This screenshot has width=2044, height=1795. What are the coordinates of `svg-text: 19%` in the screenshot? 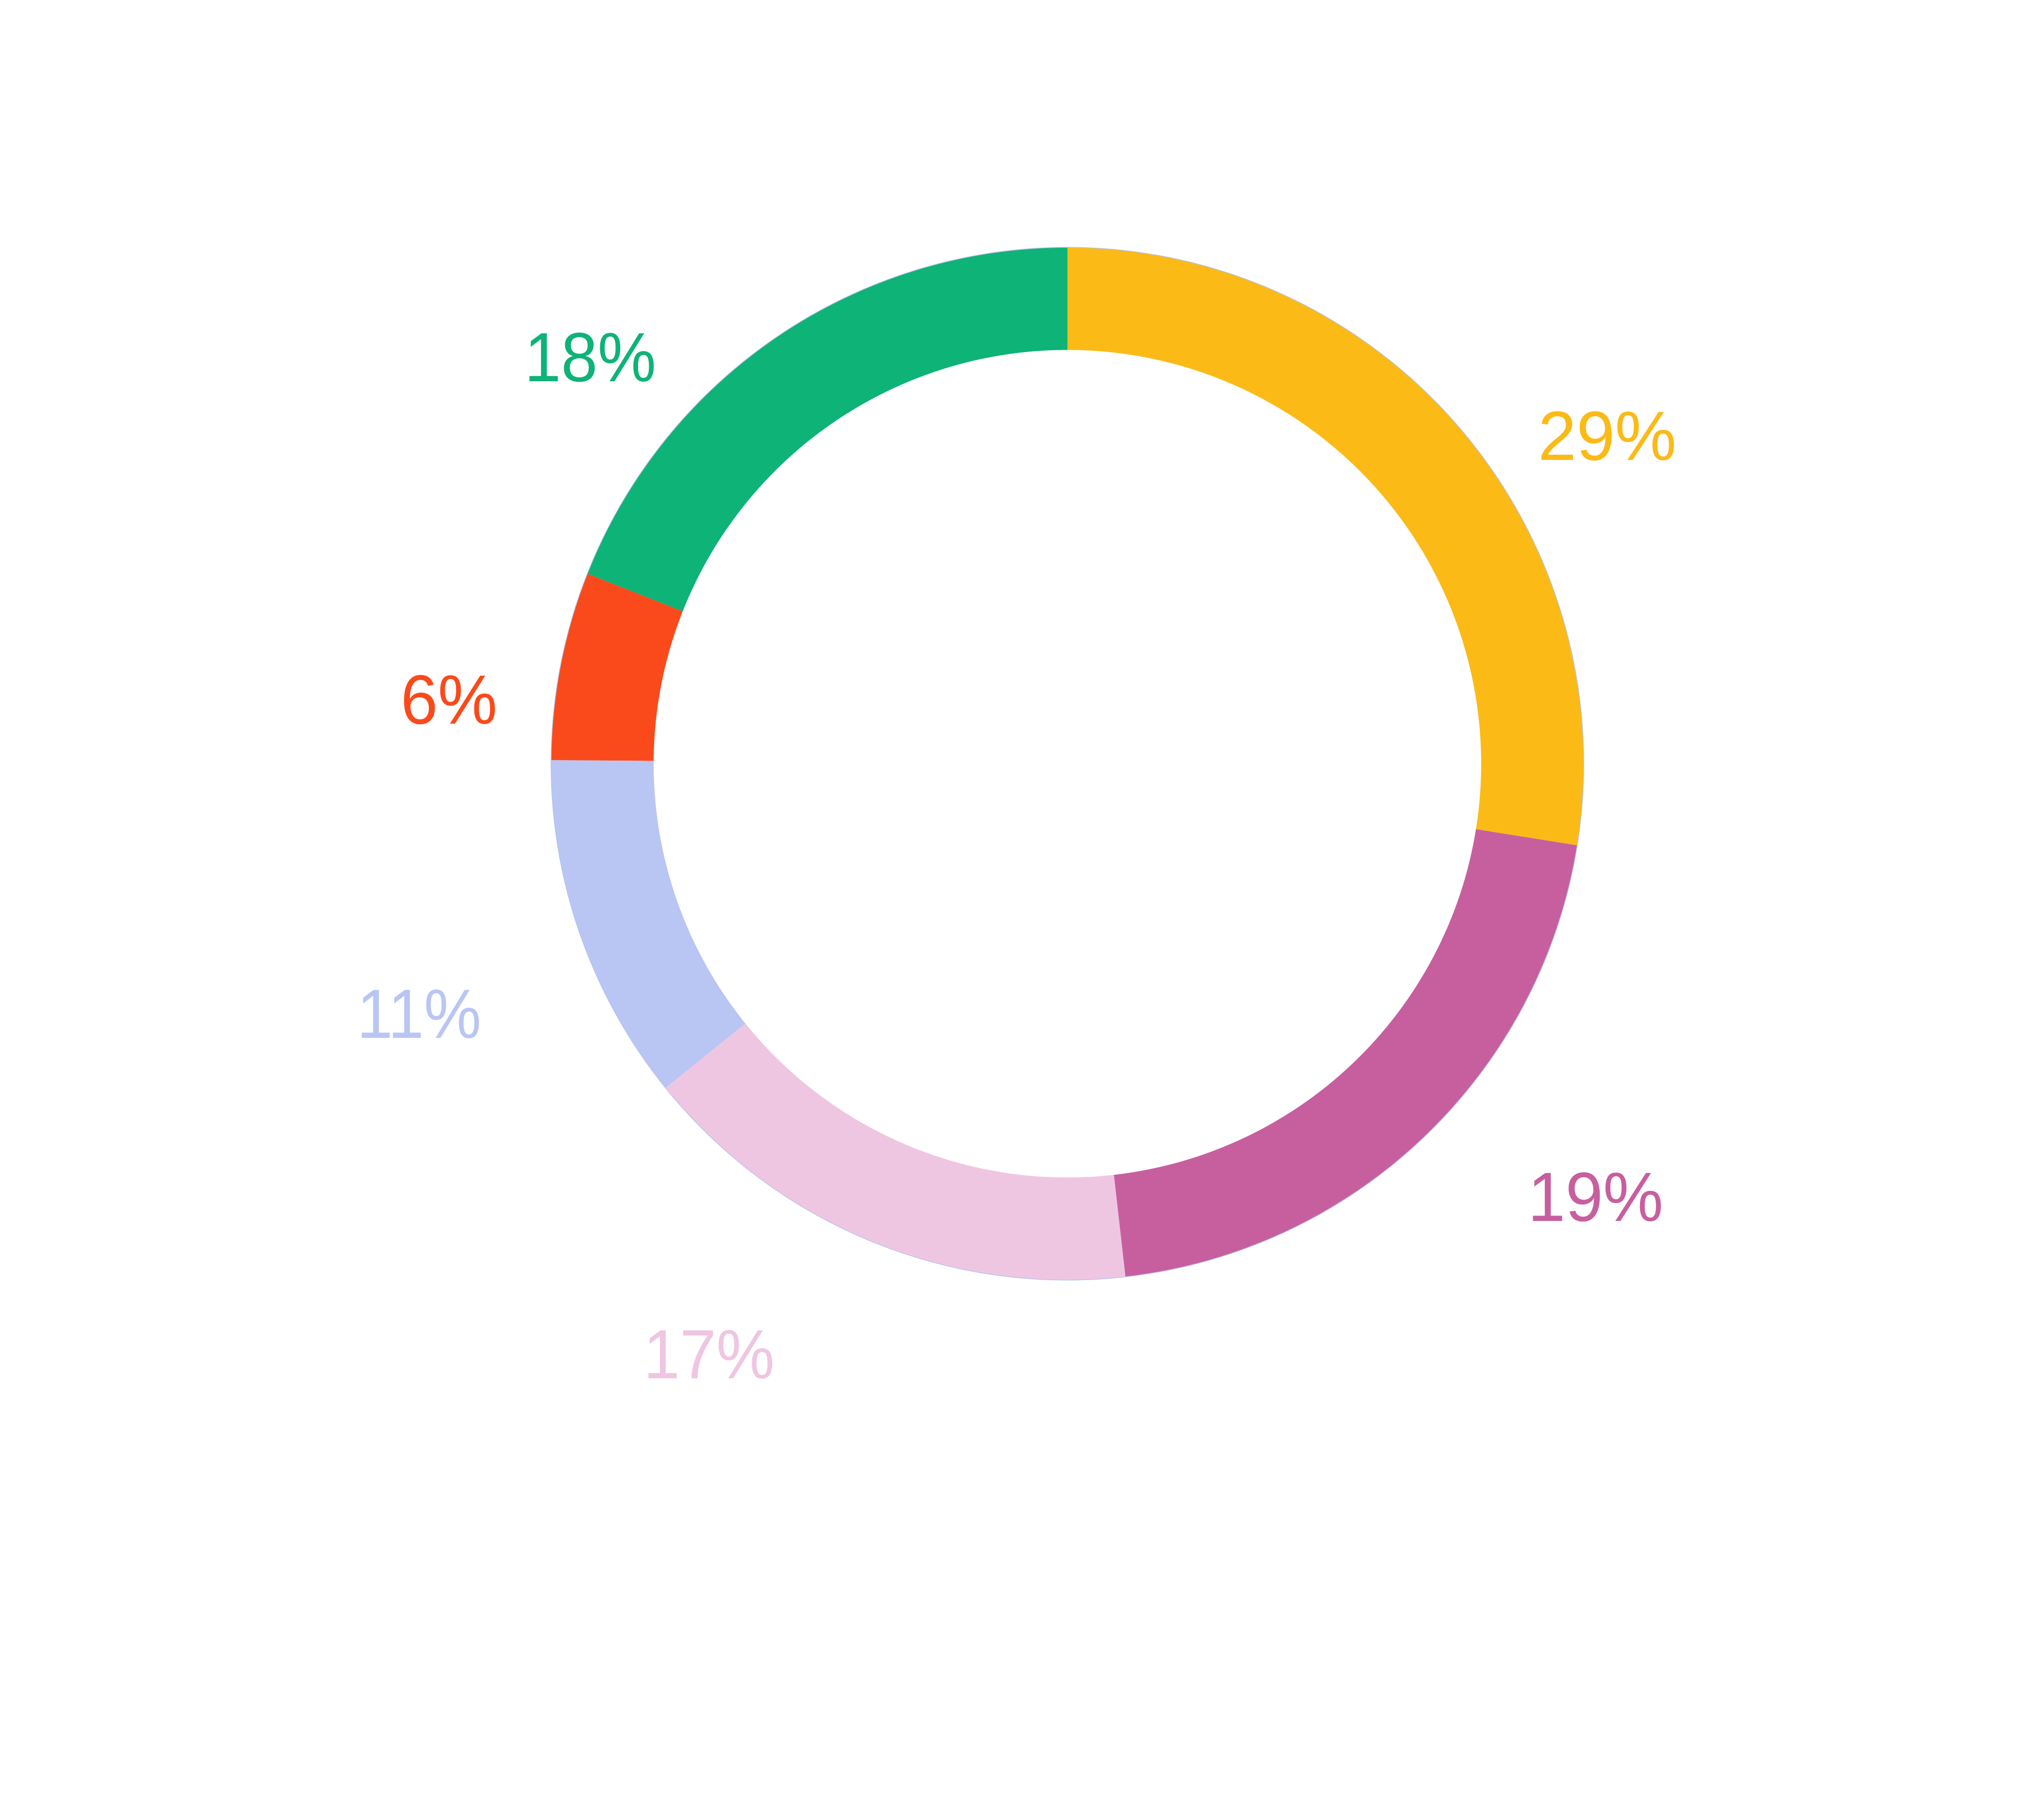 It's located at (1595, 1197).